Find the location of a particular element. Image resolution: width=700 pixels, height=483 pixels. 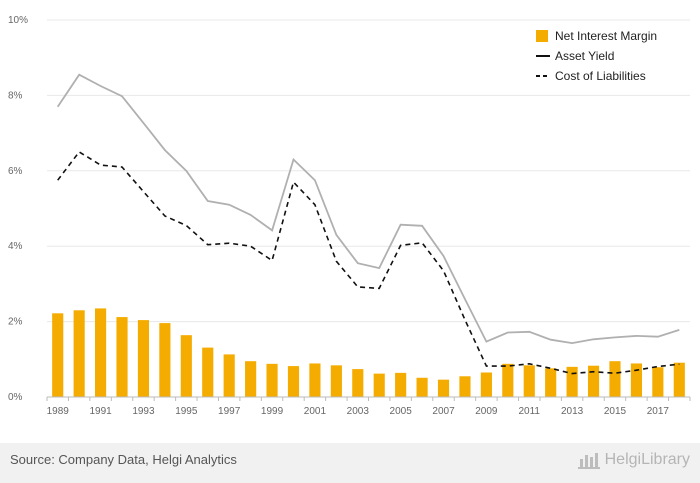

legend-swatch-net-interest-margin is located at coordinates (542, 36).